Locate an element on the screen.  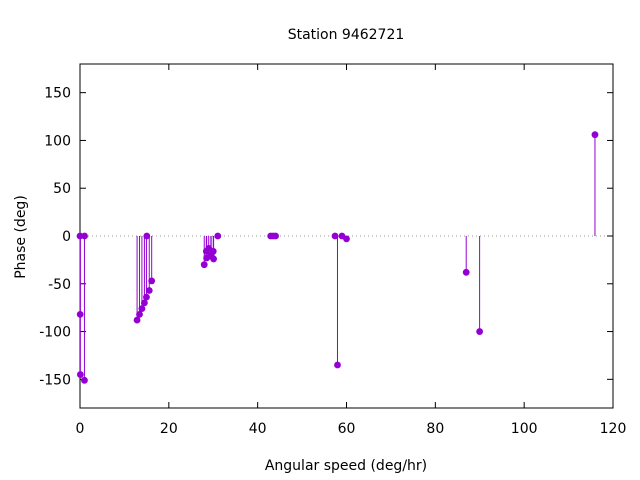
x-tick-label: 40 is located at coordinates (258, 429).